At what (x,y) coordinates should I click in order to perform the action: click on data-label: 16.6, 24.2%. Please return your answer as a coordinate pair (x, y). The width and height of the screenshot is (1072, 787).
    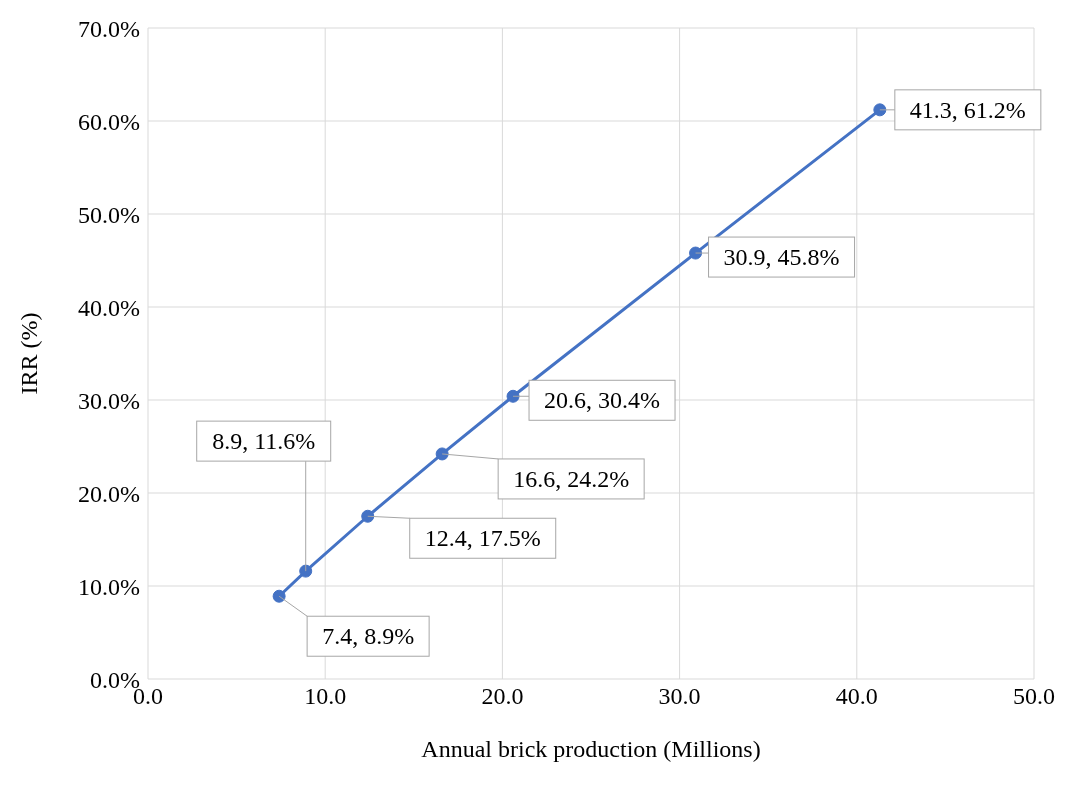
    Looking at the image, I should click on (571, 478).